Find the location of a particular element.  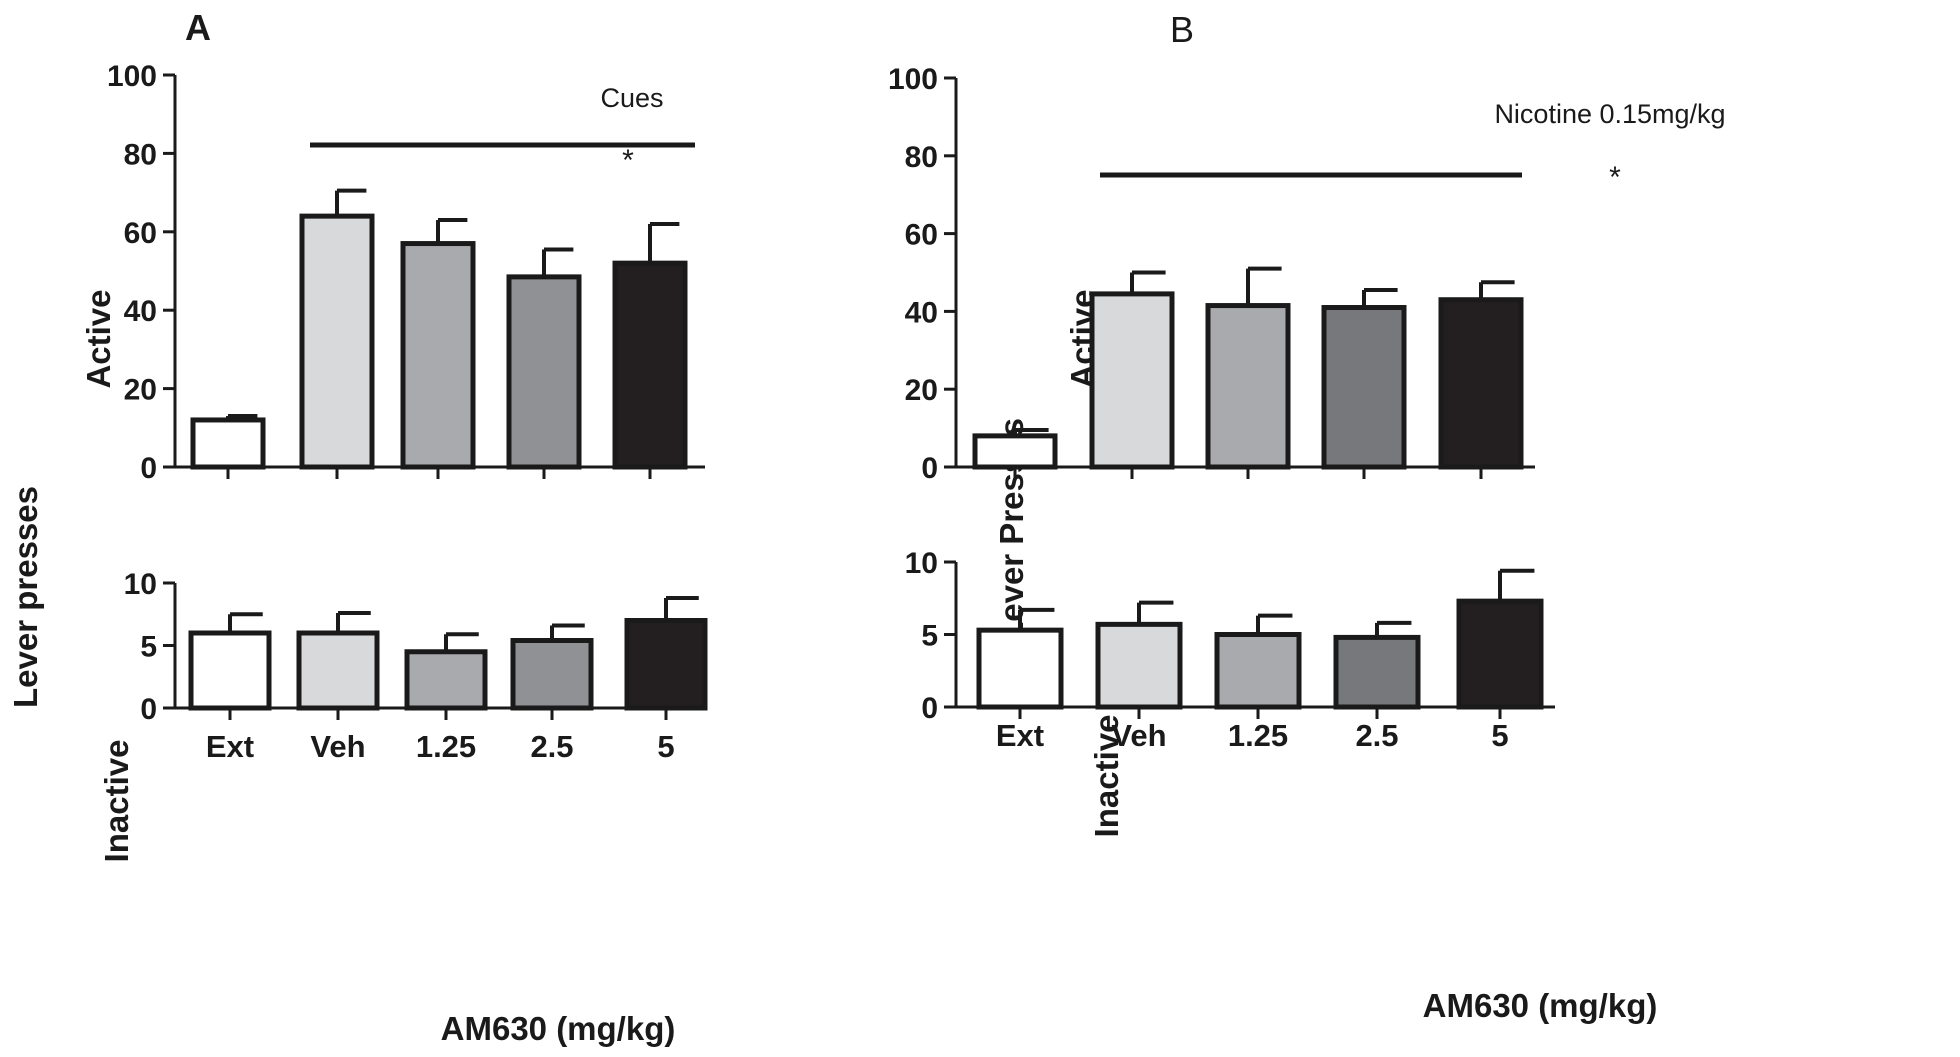

panel-a-inactive-plot: 0 5 10 Ext Veh 1.25 2.5 5 is located at coordinates (416, 666).